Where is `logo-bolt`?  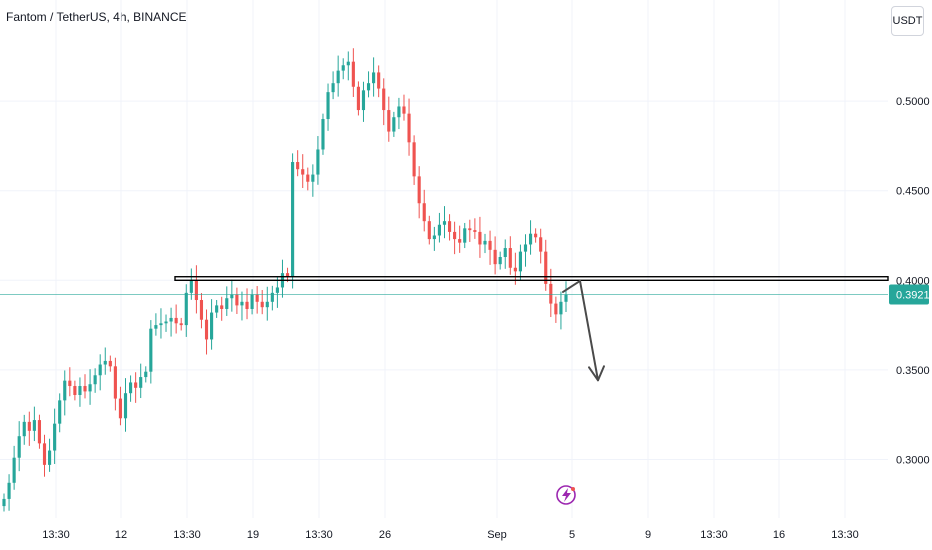
logo-bolt is located at coordinates (566, 495).